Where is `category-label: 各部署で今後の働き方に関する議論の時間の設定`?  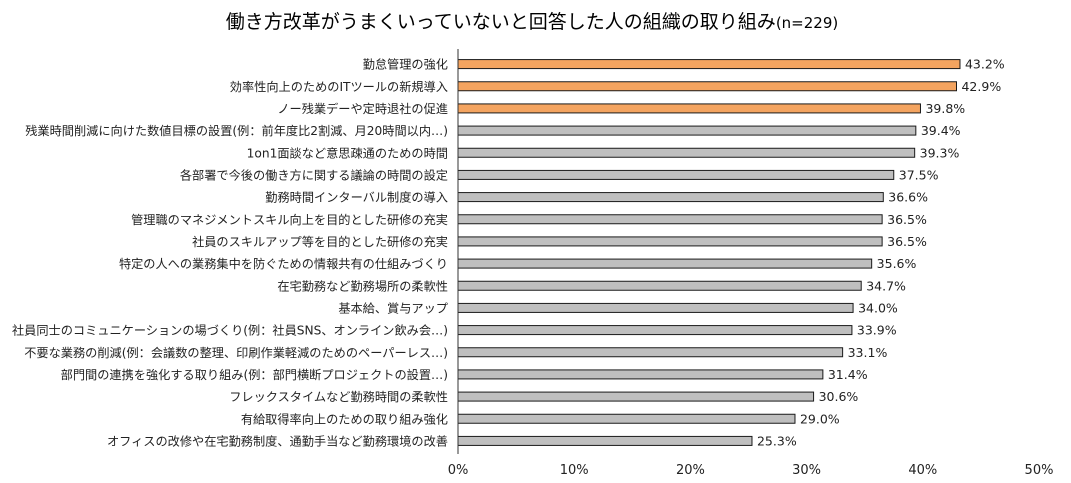
category-label: 各部署で今後の働き方に関する議論の時間の設定 is located at coordinates (314, 174).